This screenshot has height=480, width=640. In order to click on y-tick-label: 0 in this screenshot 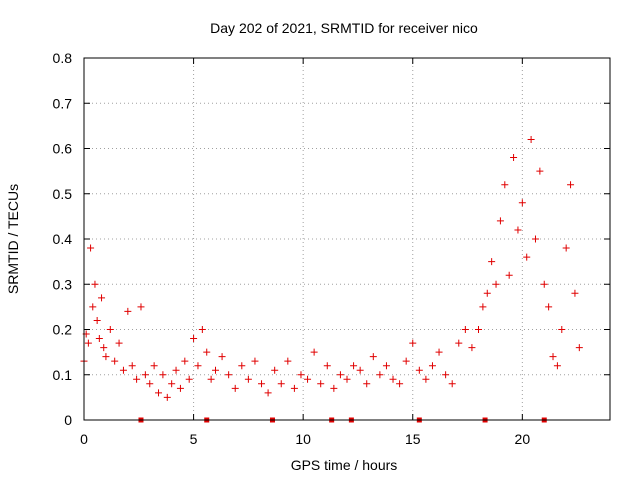, I will do `click(68, 420)`.